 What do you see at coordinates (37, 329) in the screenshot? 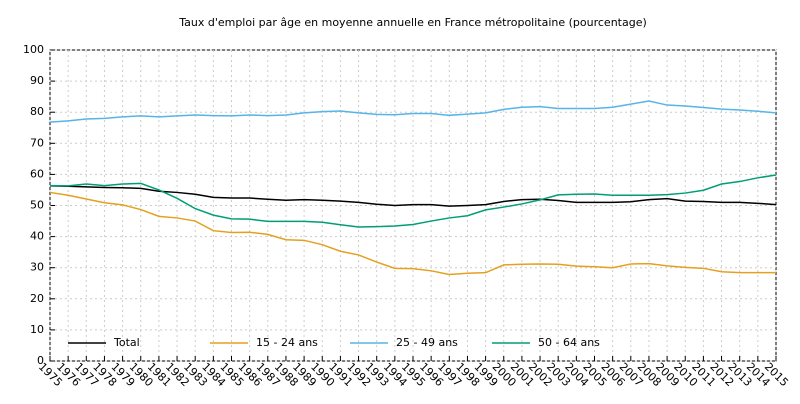
I see `y-tick-label: 10` at bounding box center [37, 329].